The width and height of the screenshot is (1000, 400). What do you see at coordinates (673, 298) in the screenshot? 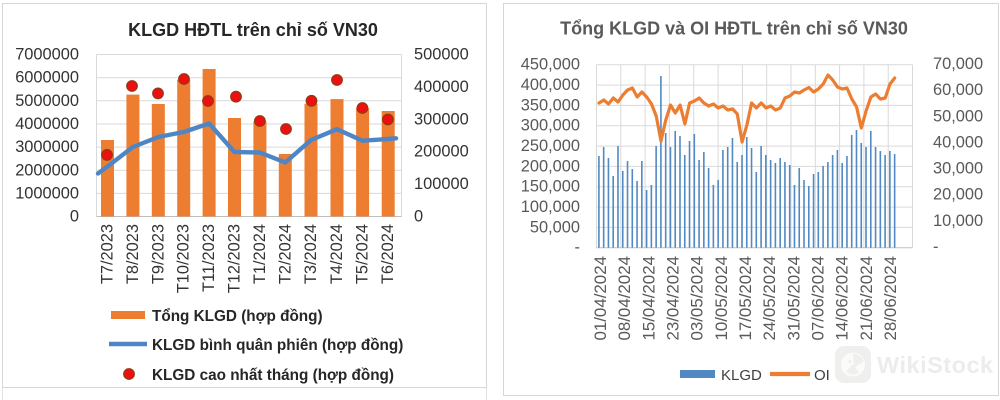
I see `svg-text: 23/04/2024` at bounding box center [673, 298].